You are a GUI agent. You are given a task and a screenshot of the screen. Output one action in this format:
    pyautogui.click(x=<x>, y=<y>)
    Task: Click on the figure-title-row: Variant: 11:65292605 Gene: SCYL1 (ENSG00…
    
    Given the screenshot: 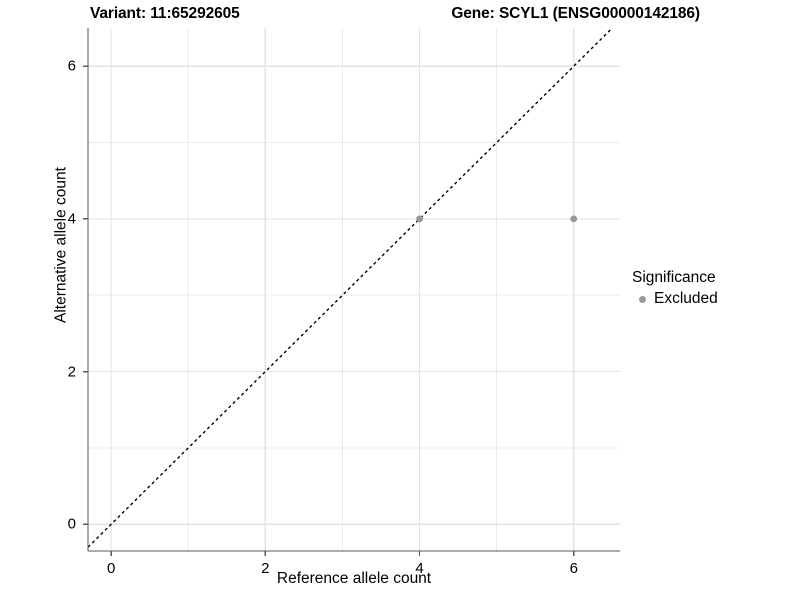 What is the action you would take?
    pyautogui.click(x=398, y=14)
    